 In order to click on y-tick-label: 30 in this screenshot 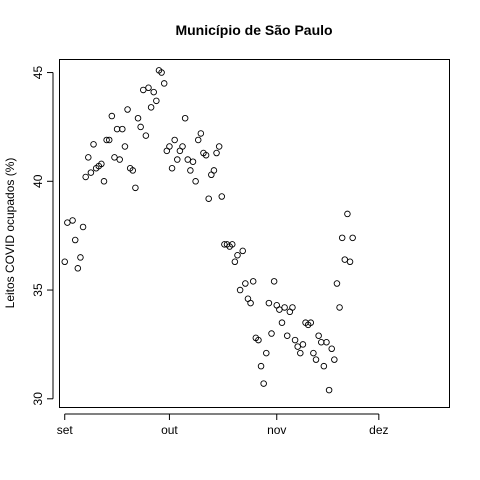, I will do `click(38, 399)`.